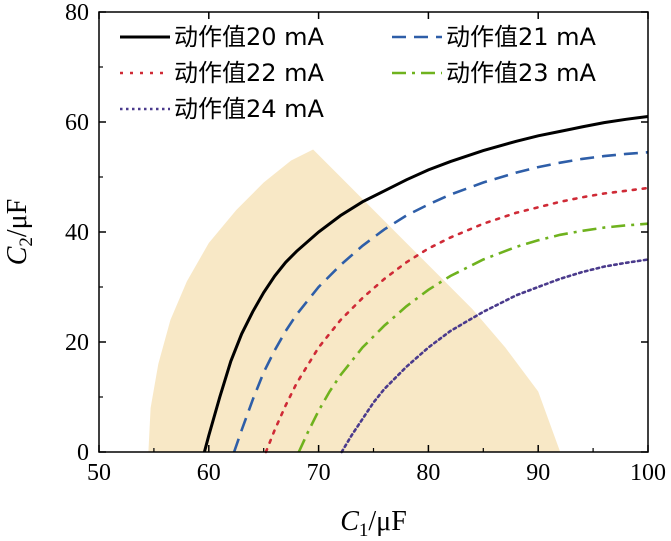  What do you see at coordinates (83, 453) in the screenshot?
I see `y-tick-label: 0` at bounding box center [83, 453].